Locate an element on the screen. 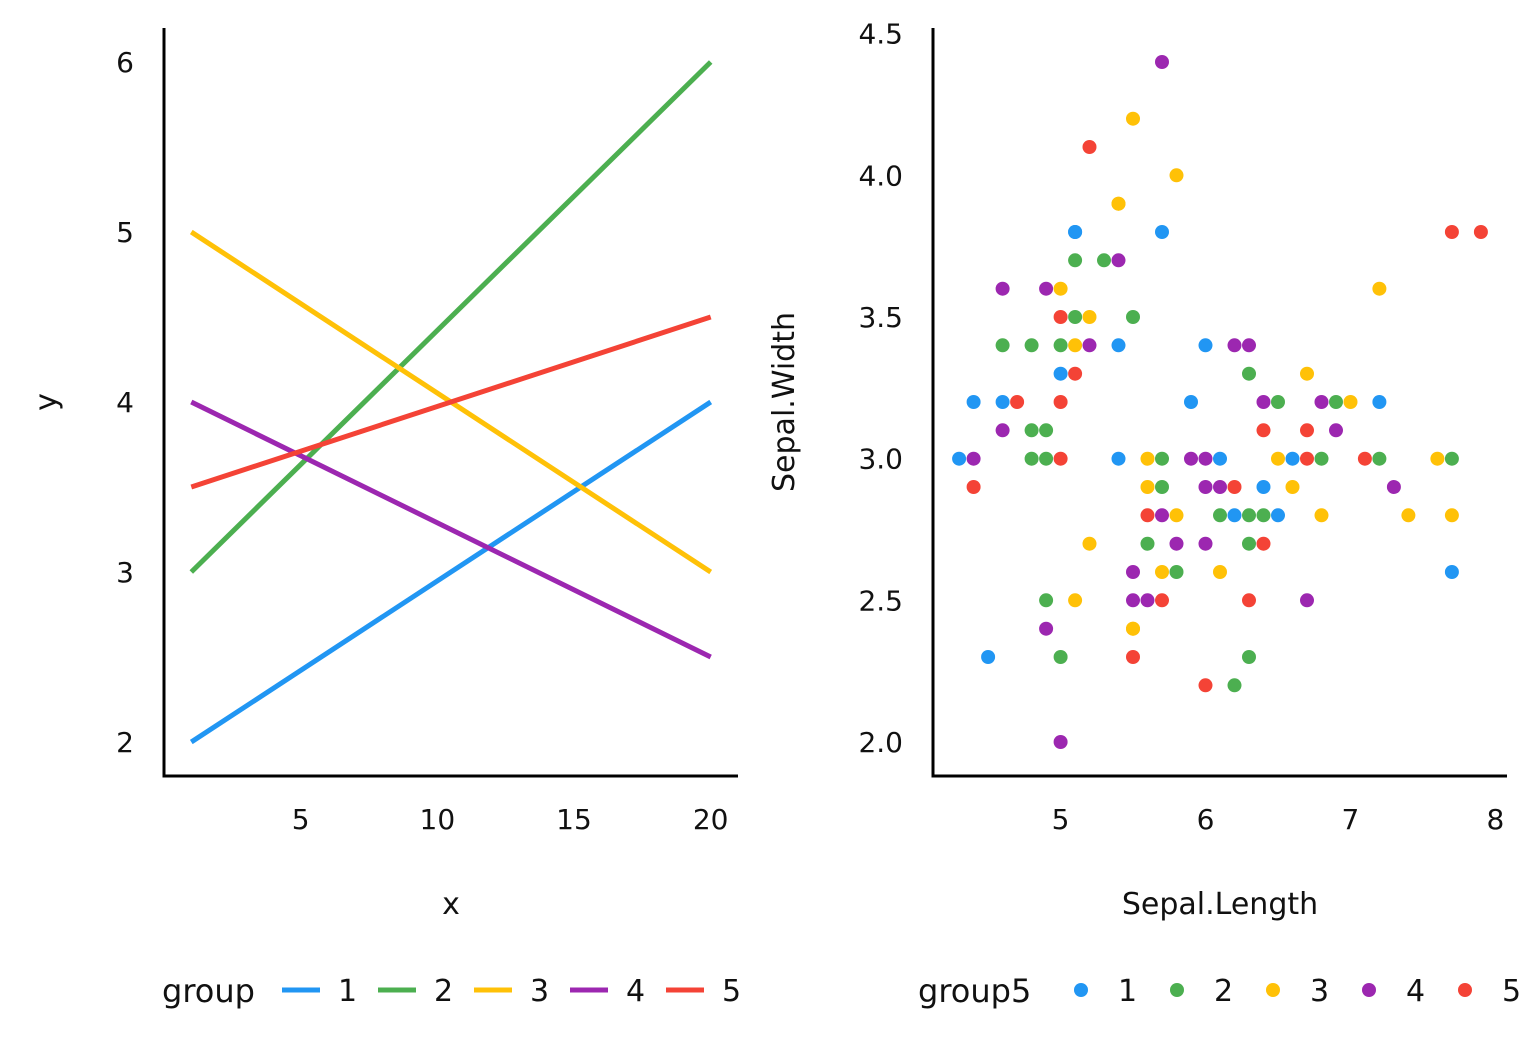 Image resolution: width=1536 pixels, height=1056 pixels. scatter-chart-y-ticks: 2.0 2.5 3.0 3.5 4.0 4.5 is located at coordinates (880, 388).